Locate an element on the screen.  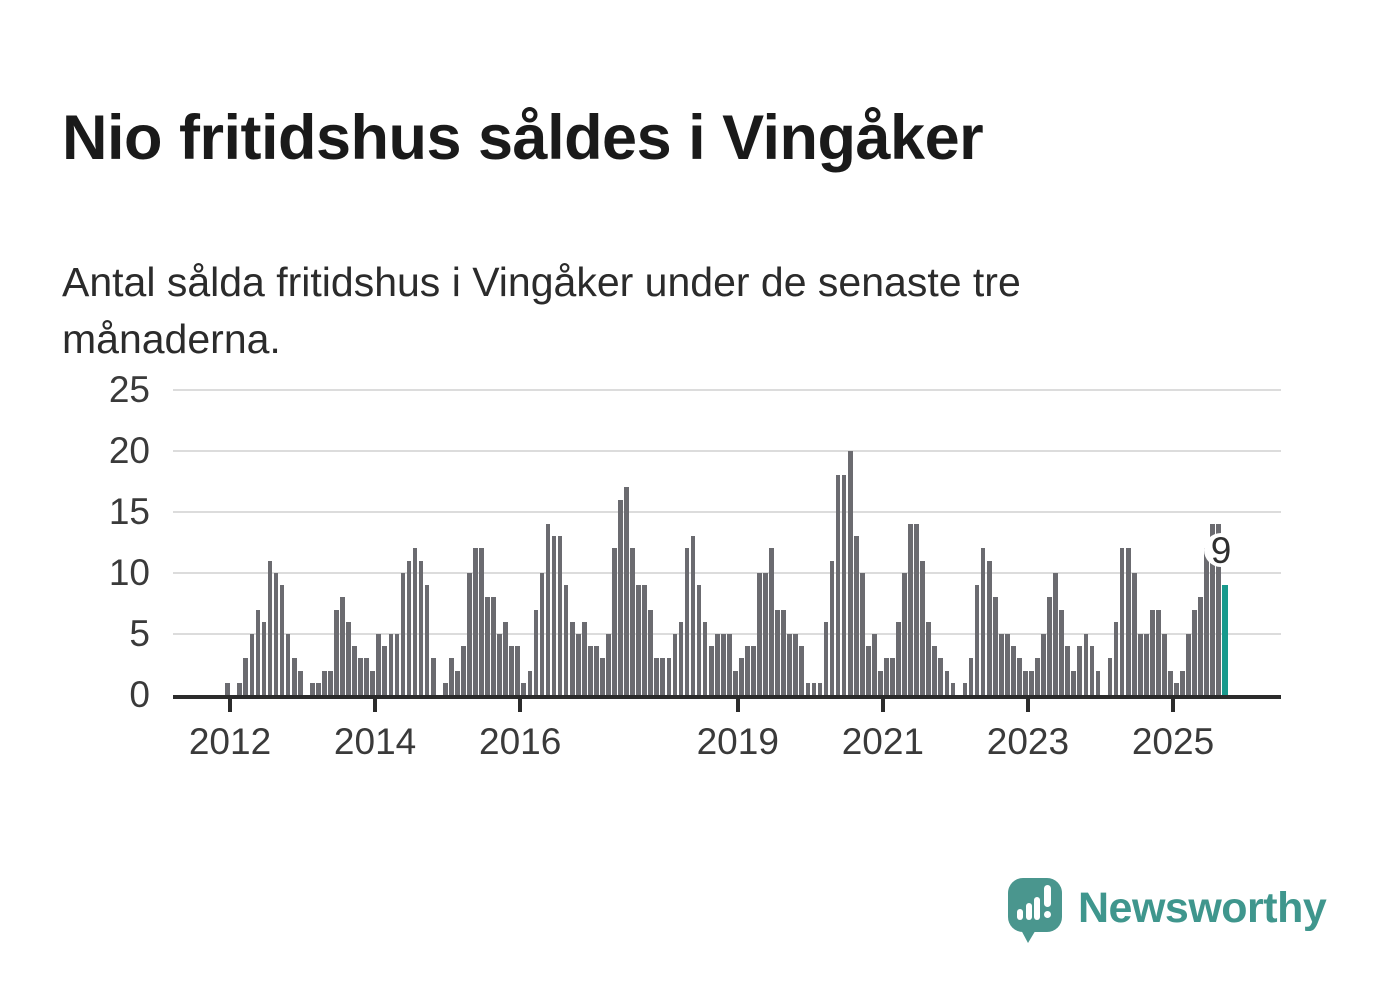
x-axis-year-label: 2016 is located at coordinates (520, 741).